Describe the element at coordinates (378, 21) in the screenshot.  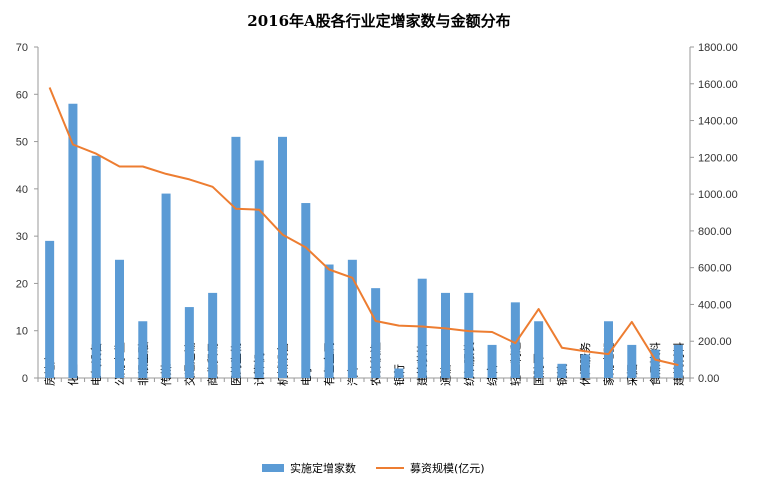
I see `chart-title: 2016年A股各行业定增家数与金额分布` at that location.